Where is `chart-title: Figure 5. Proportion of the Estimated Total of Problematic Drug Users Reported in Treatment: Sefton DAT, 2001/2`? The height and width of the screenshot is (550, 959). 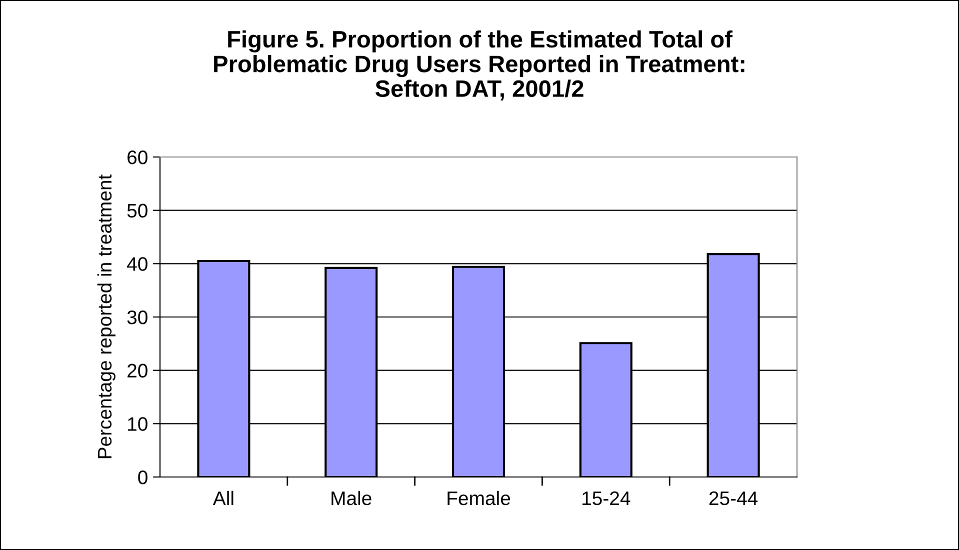 chart-title: Figure 5. Proportion of the Estimated Total of Problematic Drug Users Reported in Treatment: Sefton DAT, 2001/2 is located at coordinates (479, 65).